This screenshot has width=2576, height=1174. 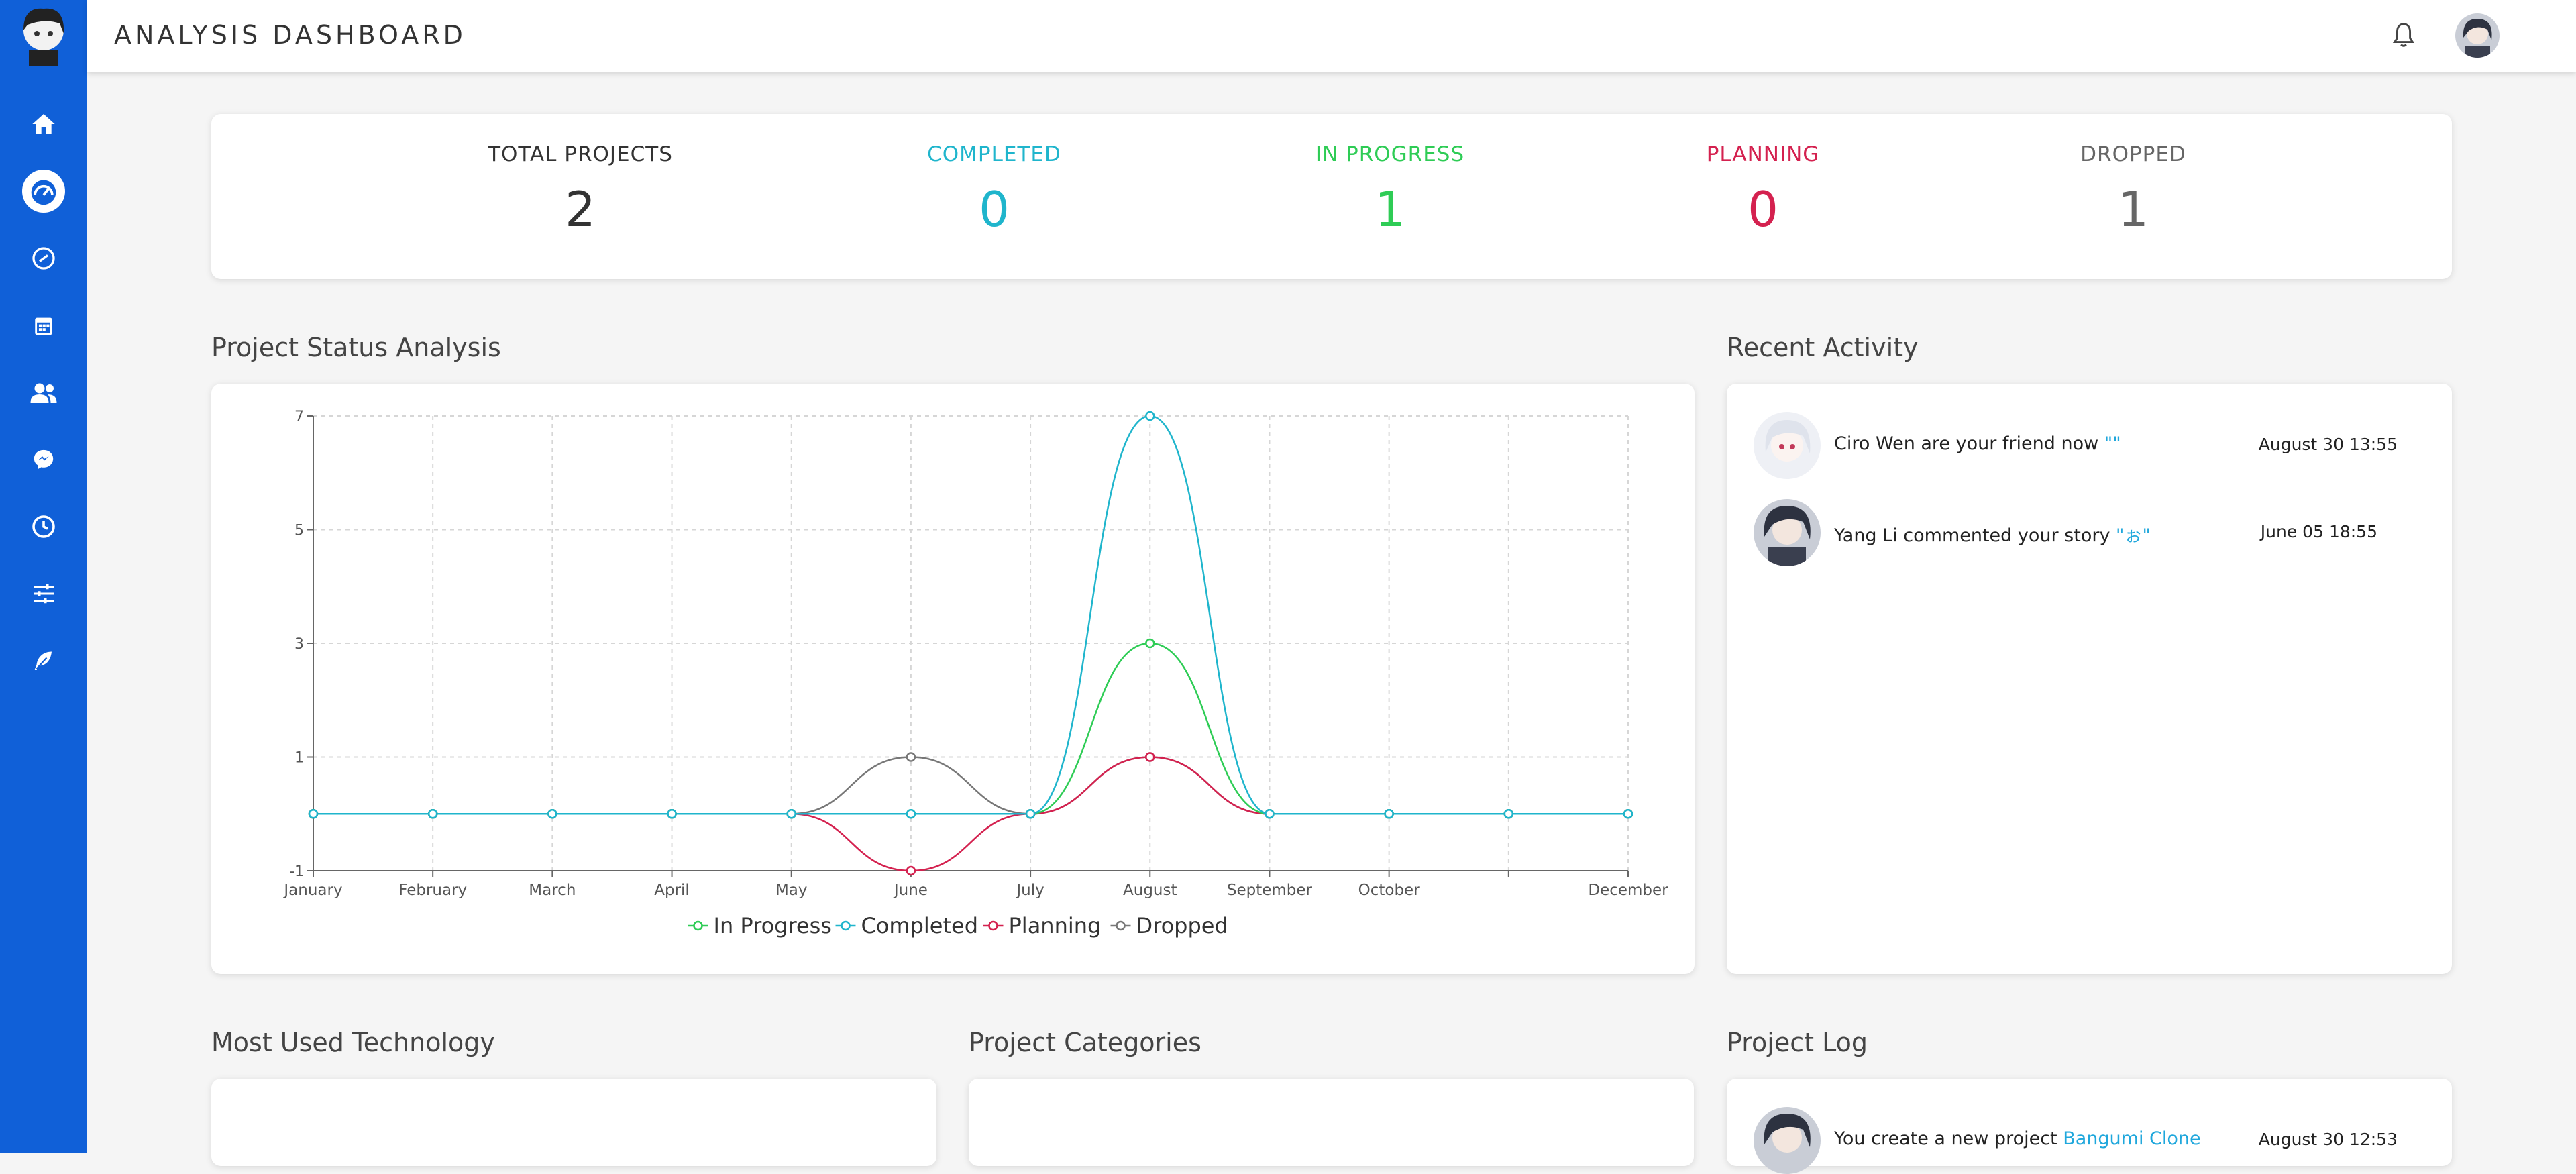 I want to click on sliders-icon, so click(x=44, y=594).